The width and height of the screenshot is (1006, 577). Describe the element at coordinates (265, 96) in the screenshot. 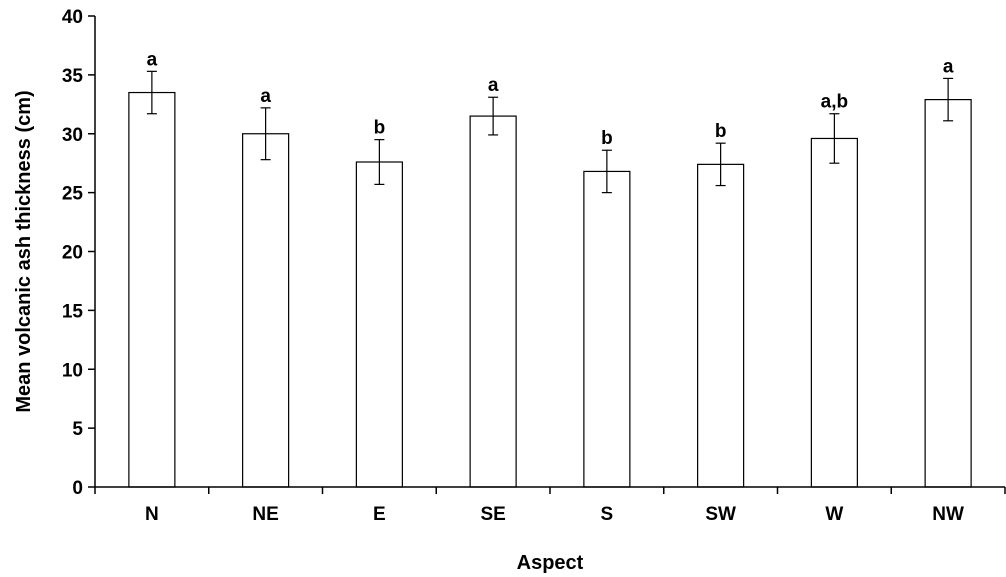

I see `significance-label-ne: a` at that location.